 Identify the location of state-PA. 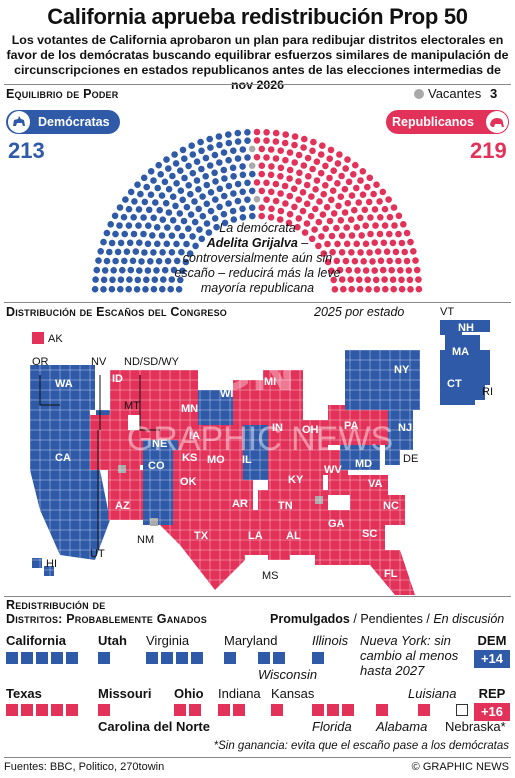
(358, 425).